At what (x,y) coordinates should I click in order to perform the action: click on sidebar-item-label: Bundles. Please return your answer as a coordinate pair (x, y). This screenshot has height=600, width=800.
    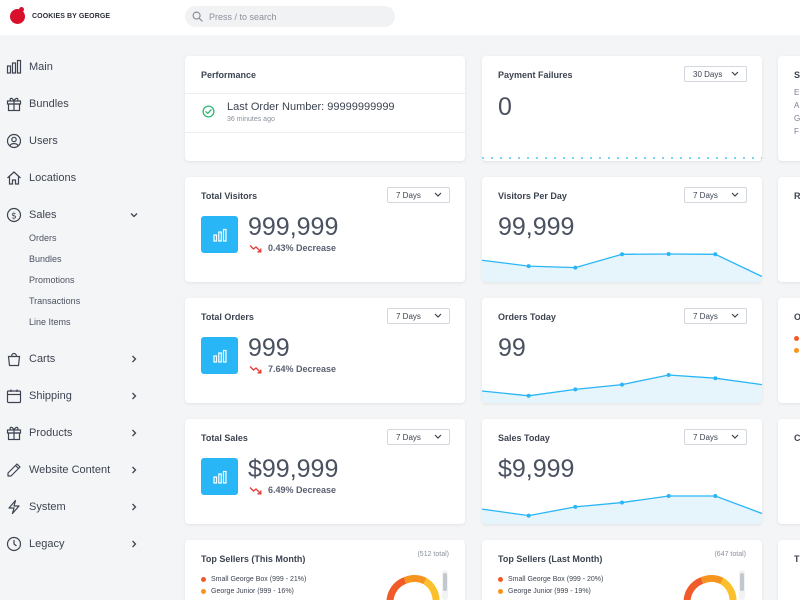
    Looking at the image, I should click on (49, 104).